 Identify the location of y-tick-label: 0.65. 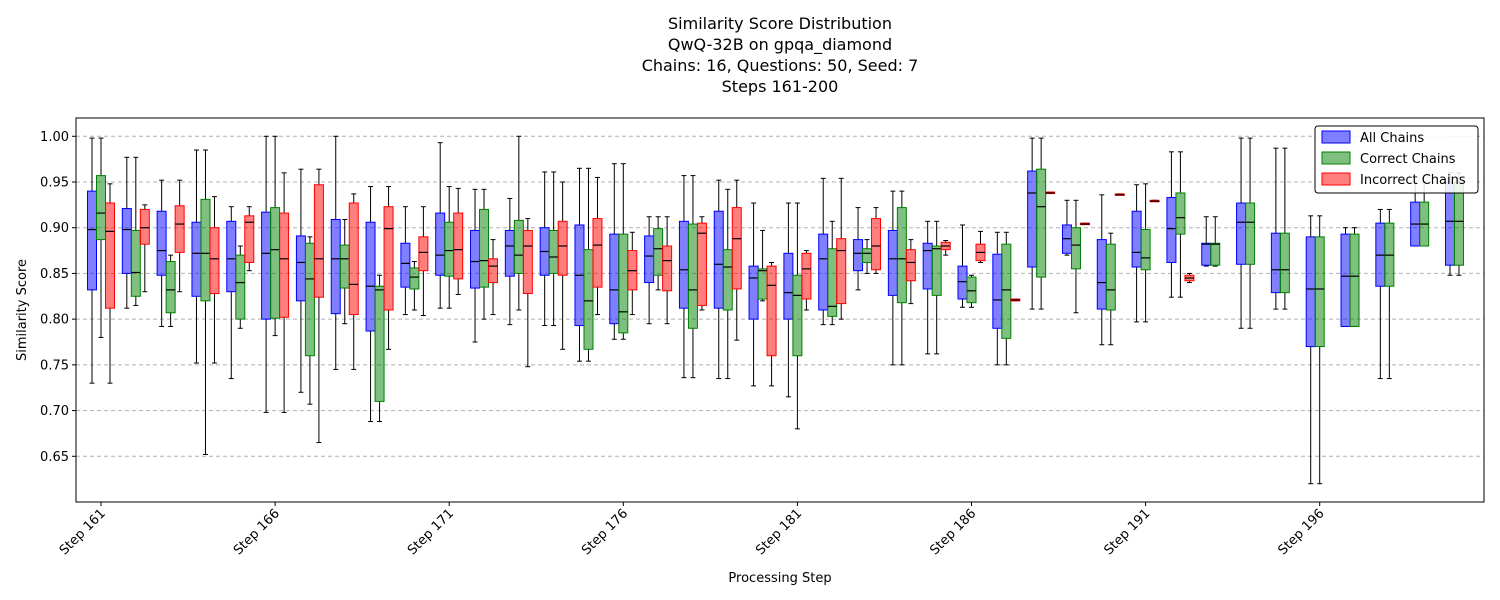
(54, 457).